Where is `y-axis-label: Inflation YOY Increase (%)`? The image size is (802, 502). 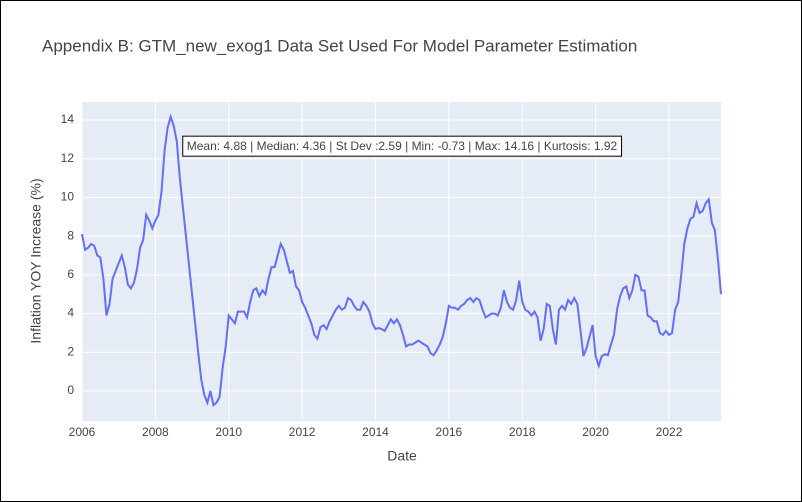 y-axis-label: Inflation YOY Increase (%) is located at coordinates (36, 260).